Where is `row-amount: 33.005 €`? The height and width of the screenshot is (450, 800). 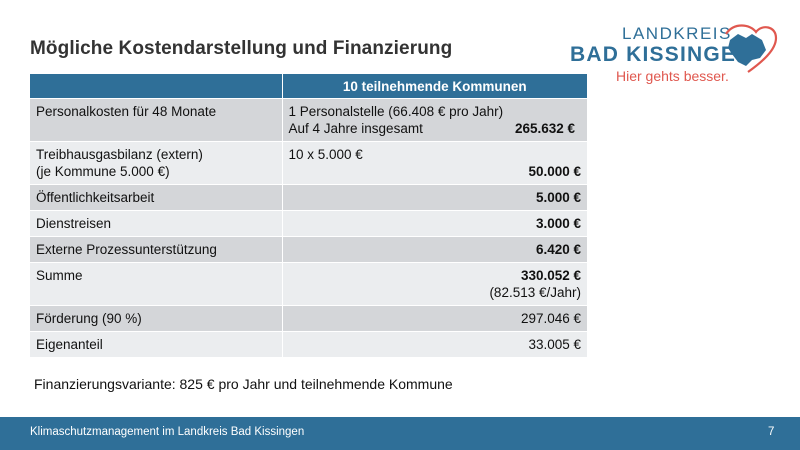 row-amount: 33.005 € is located at coordinates (434, 344).